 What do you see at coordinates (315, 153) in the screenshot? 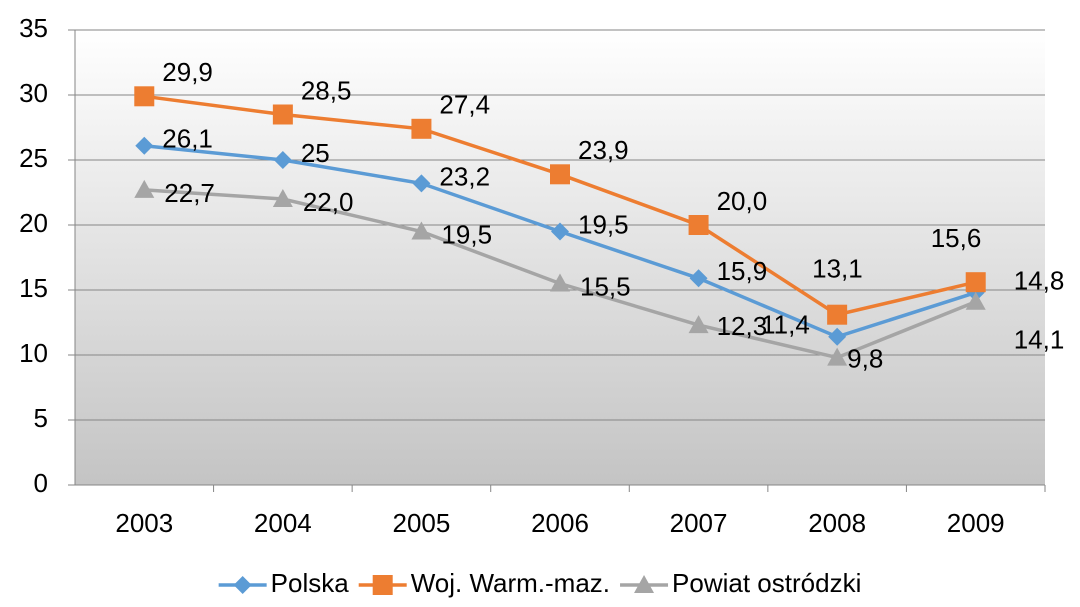
I see `data-label: 25` at bounding box center [315, 153].